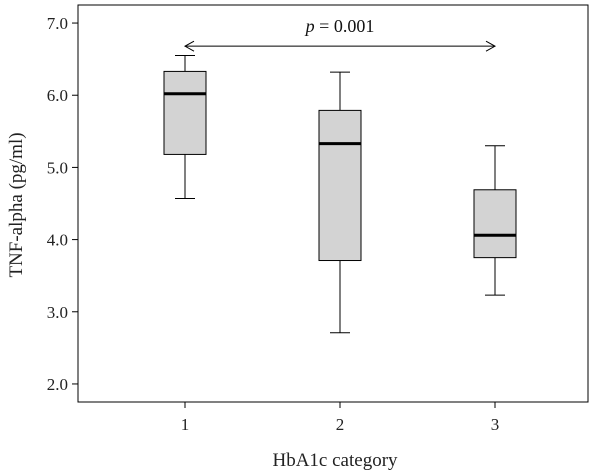 The image size is (600, 473). I want to click on p-value-label: p = 0.001, so click(339, 26).